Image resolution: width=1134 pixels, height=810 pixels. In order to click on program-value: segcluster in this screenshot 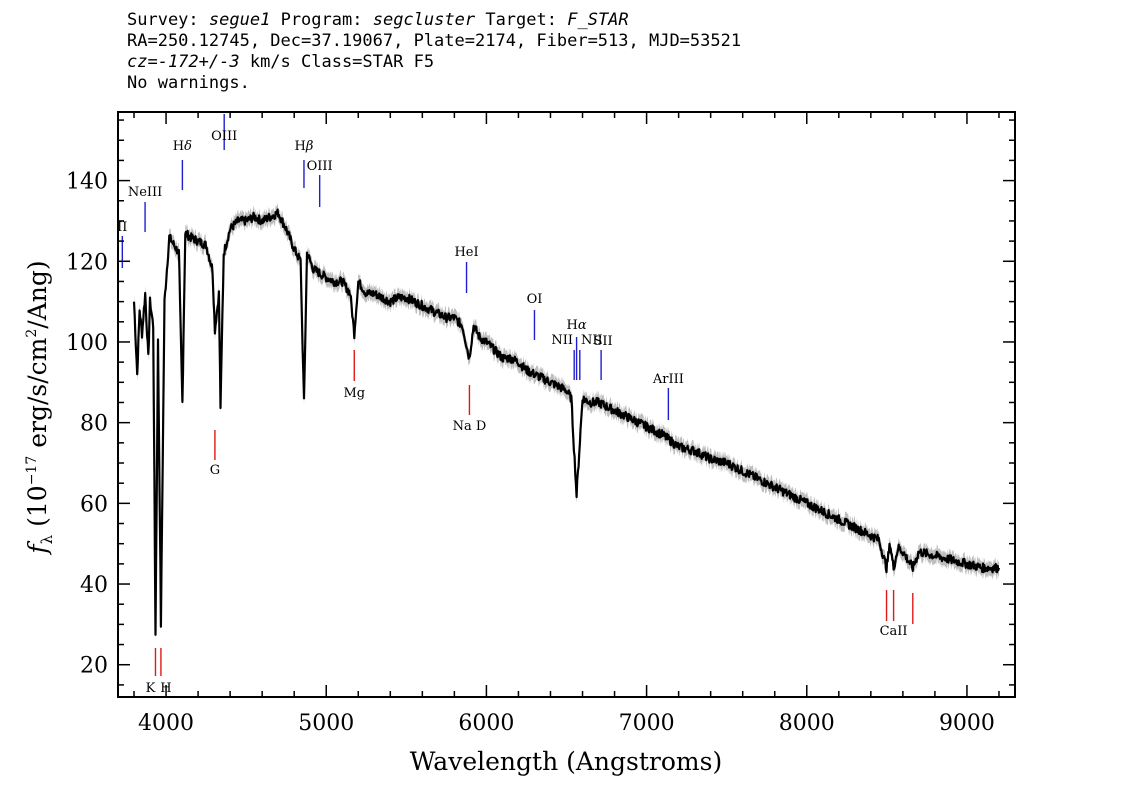, I will do `click(424, 20)`.